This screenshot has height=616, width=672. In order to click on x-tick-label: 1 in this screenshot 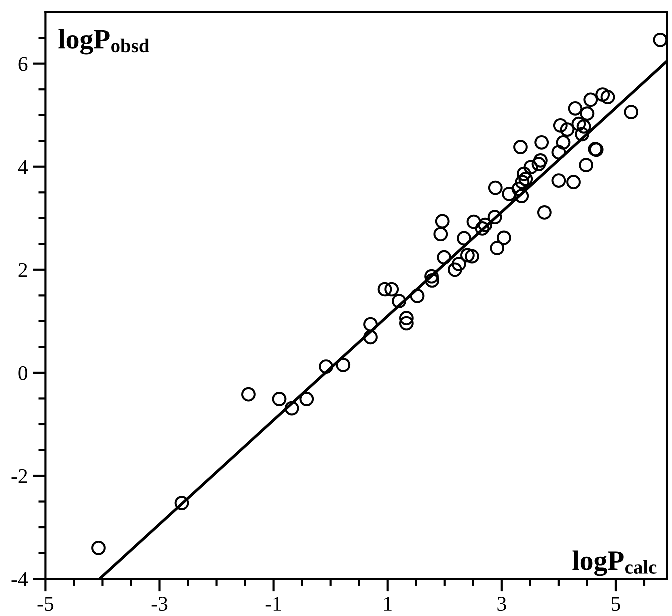, I will do `click(388, 604)`.